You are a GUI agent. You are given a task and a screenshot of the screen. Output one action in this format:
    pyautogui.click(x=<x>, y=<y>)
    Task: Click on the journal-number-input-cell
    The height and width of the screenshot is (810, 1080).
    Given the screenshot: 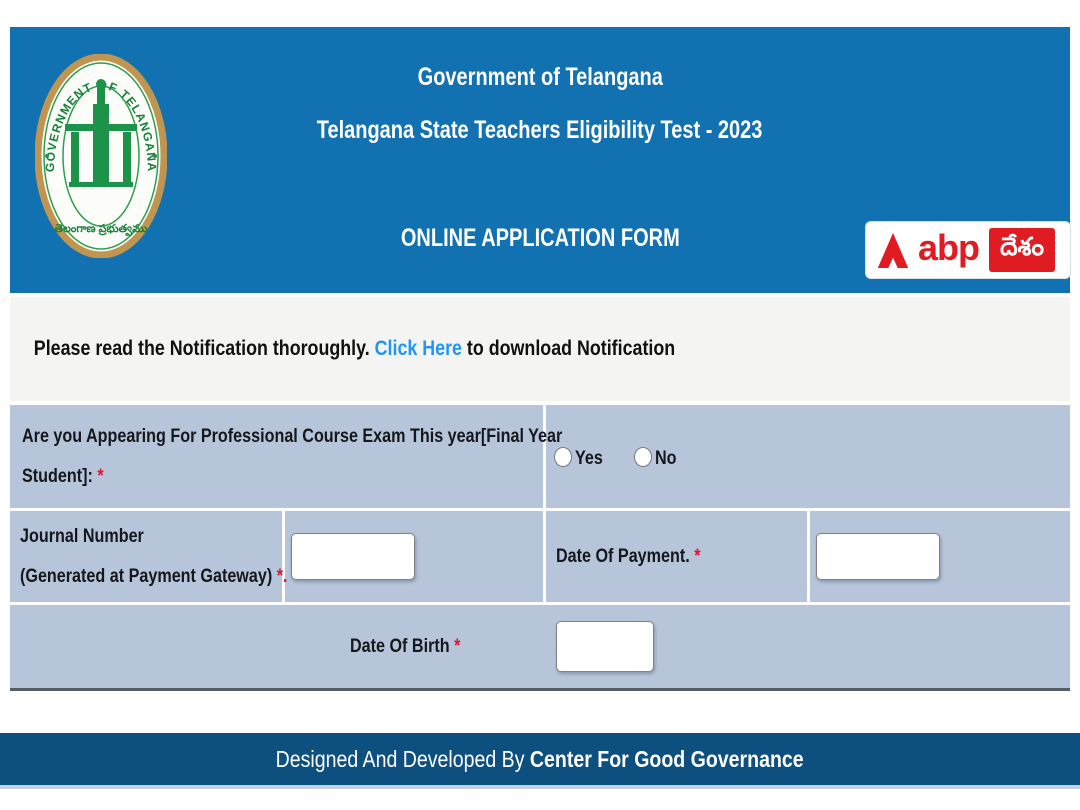 What is the action you would take?
    pyautogui.click(x=414, y=556)
    